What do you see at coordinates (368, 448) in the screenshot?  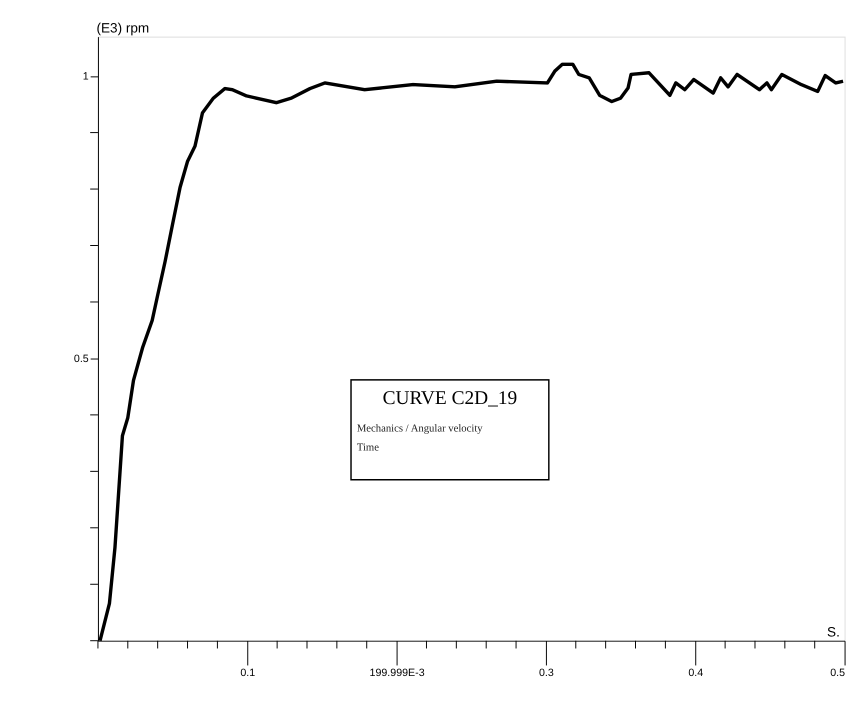 I see `annotation: Time` at bounding box center [368, 448].